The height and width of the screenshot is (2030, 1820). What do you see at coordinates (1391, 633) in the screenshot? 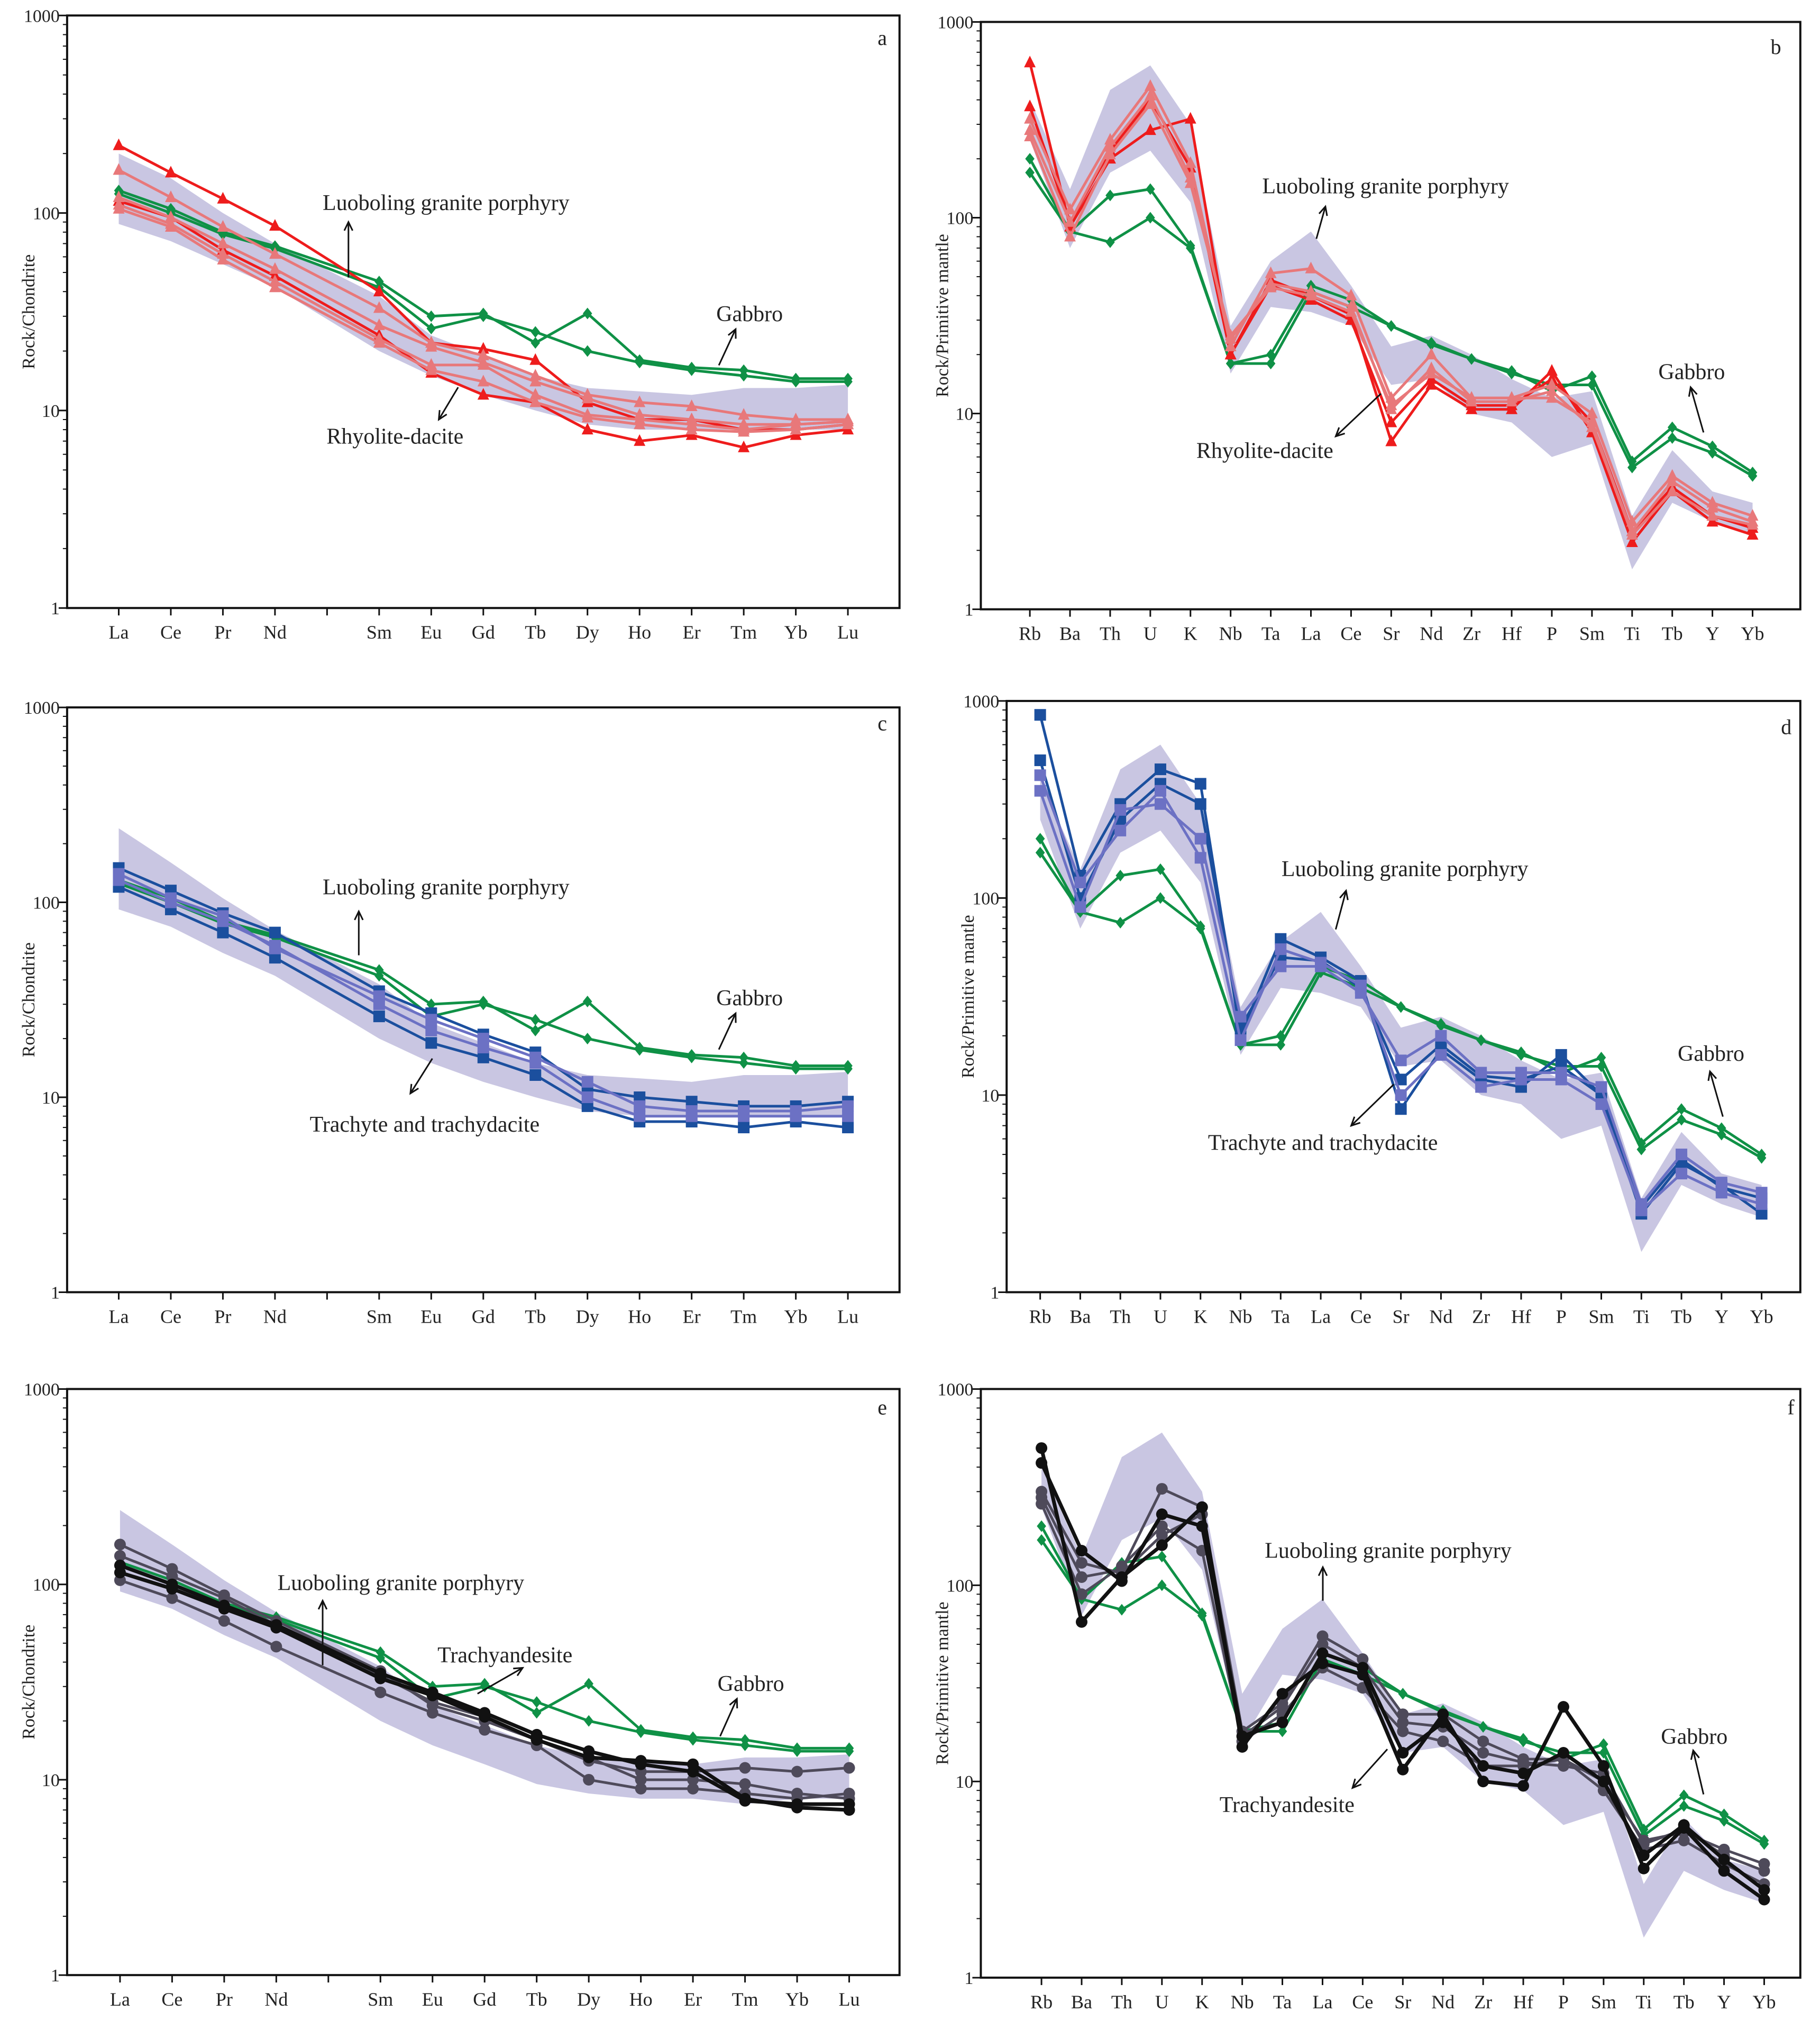
I see `x-tick-label: Sr` at bounding box center [1391, 633].